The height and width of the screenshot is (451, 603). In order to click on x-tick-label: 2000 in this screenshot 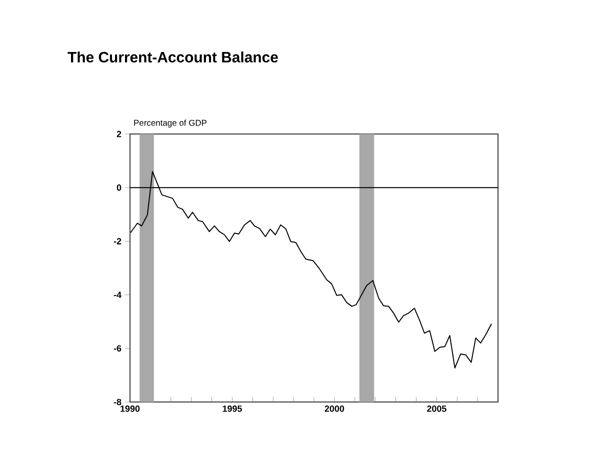, I will do `click(334, 409)`.